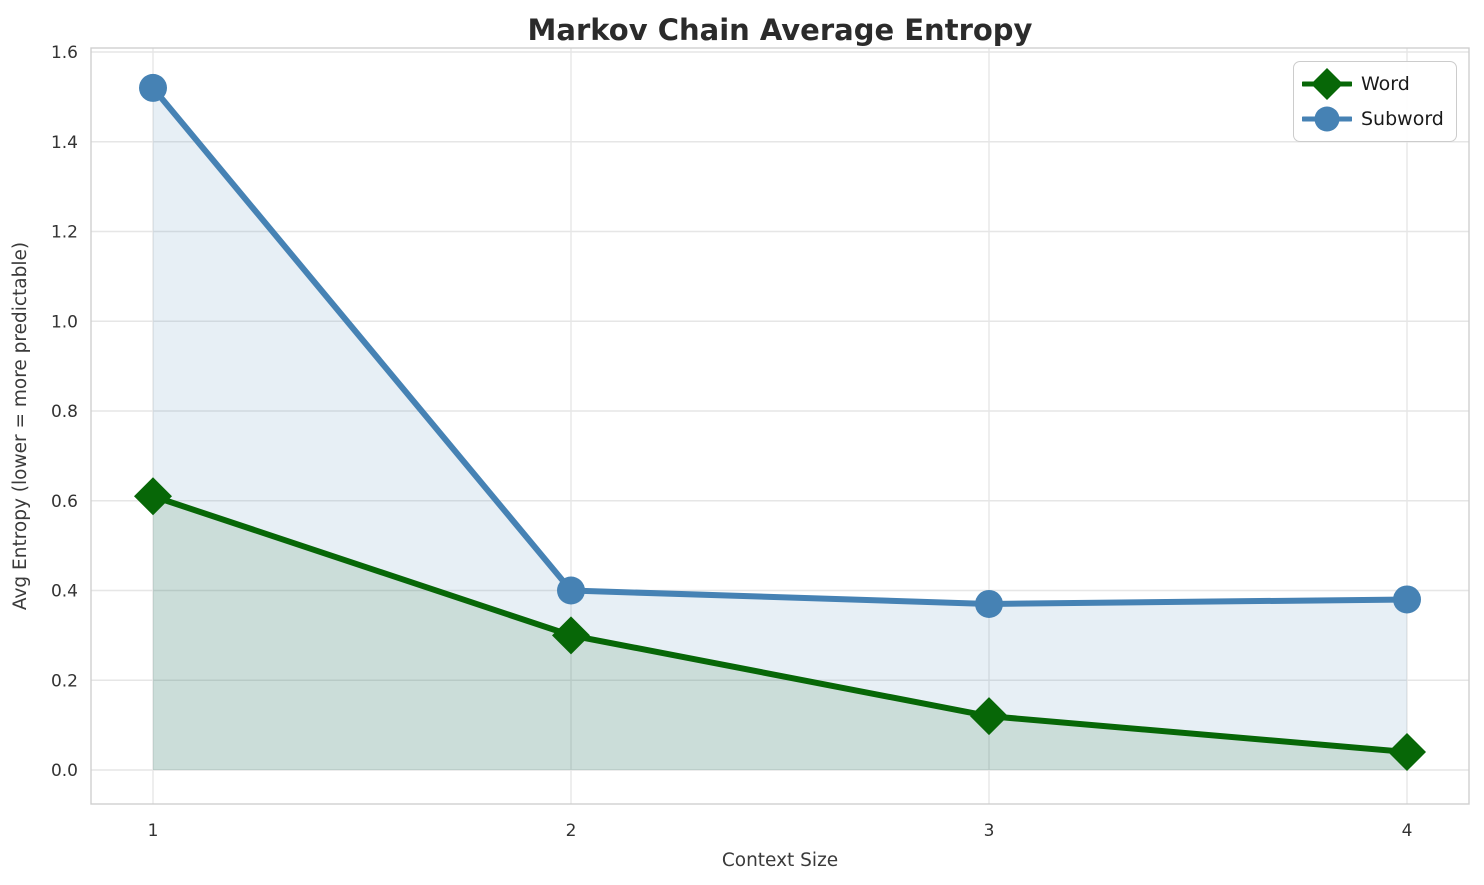 The height and width of the screenshot is (885, 1484). What do you see at coordinates (20, 426) in the screenshot?
I see `y-axis-label: Avg Entropy (lower = more predictable)` at bounding box center [20, 426].